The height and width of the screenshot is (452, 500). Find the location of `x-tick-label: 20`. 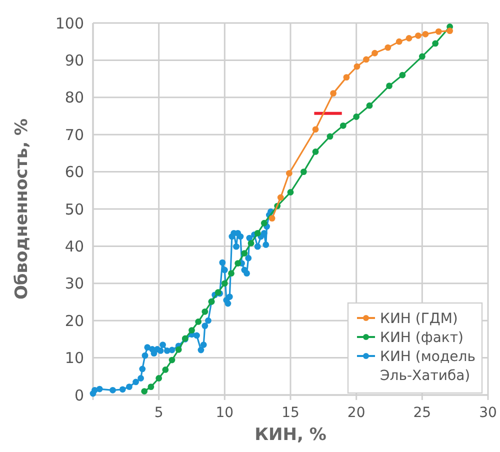

x-tick-label: 20 is located at coordinates (356, 413).